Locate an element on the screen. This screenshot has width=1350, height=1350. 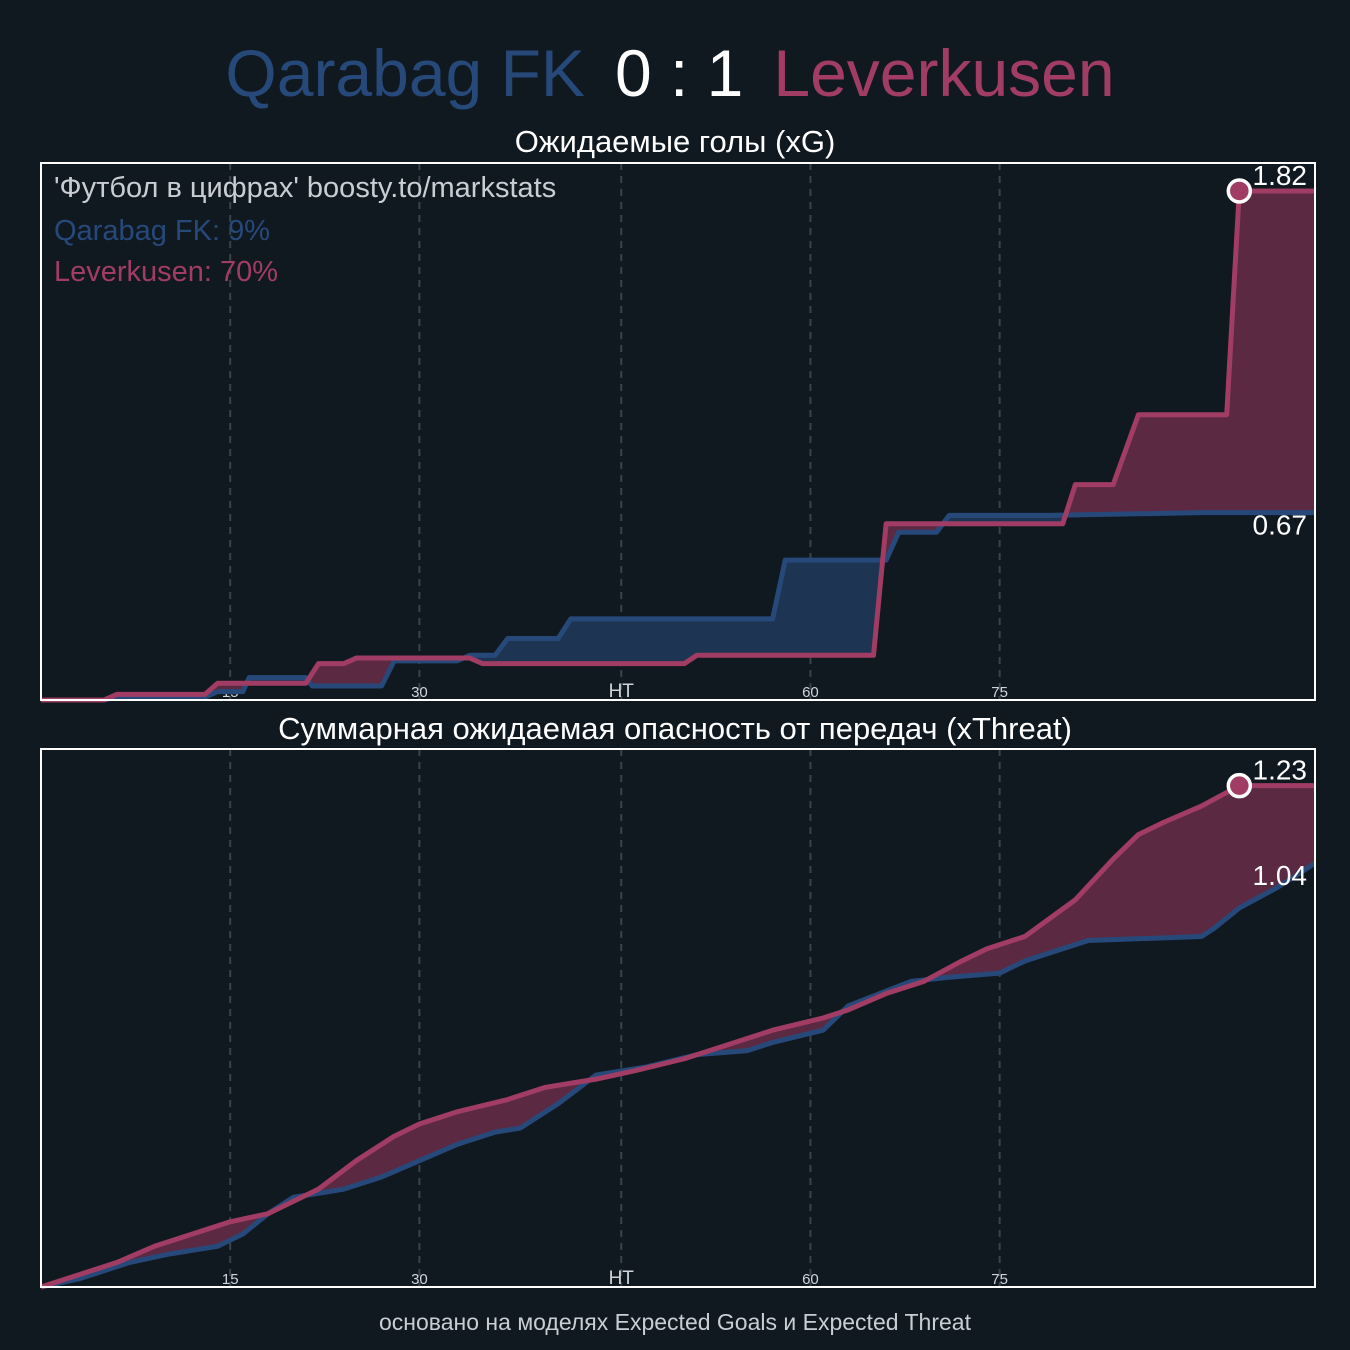
away-win-probability: Leverkusen: 70% is located at coordinates (166, 272).